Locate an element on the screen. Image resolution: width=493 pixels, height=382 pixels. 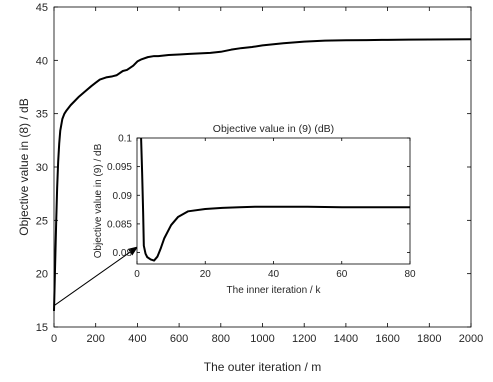
main-y-axis-label: Objective value in (8) / dB is located at coordinates (24, 166).